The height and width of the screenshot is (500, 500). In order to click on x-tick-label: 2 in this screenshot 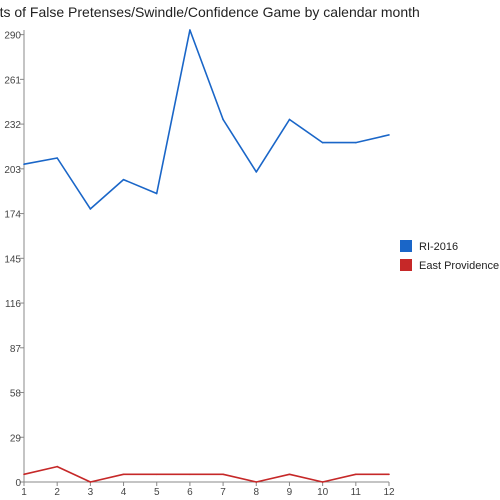, I will do `click(57, 492)`.